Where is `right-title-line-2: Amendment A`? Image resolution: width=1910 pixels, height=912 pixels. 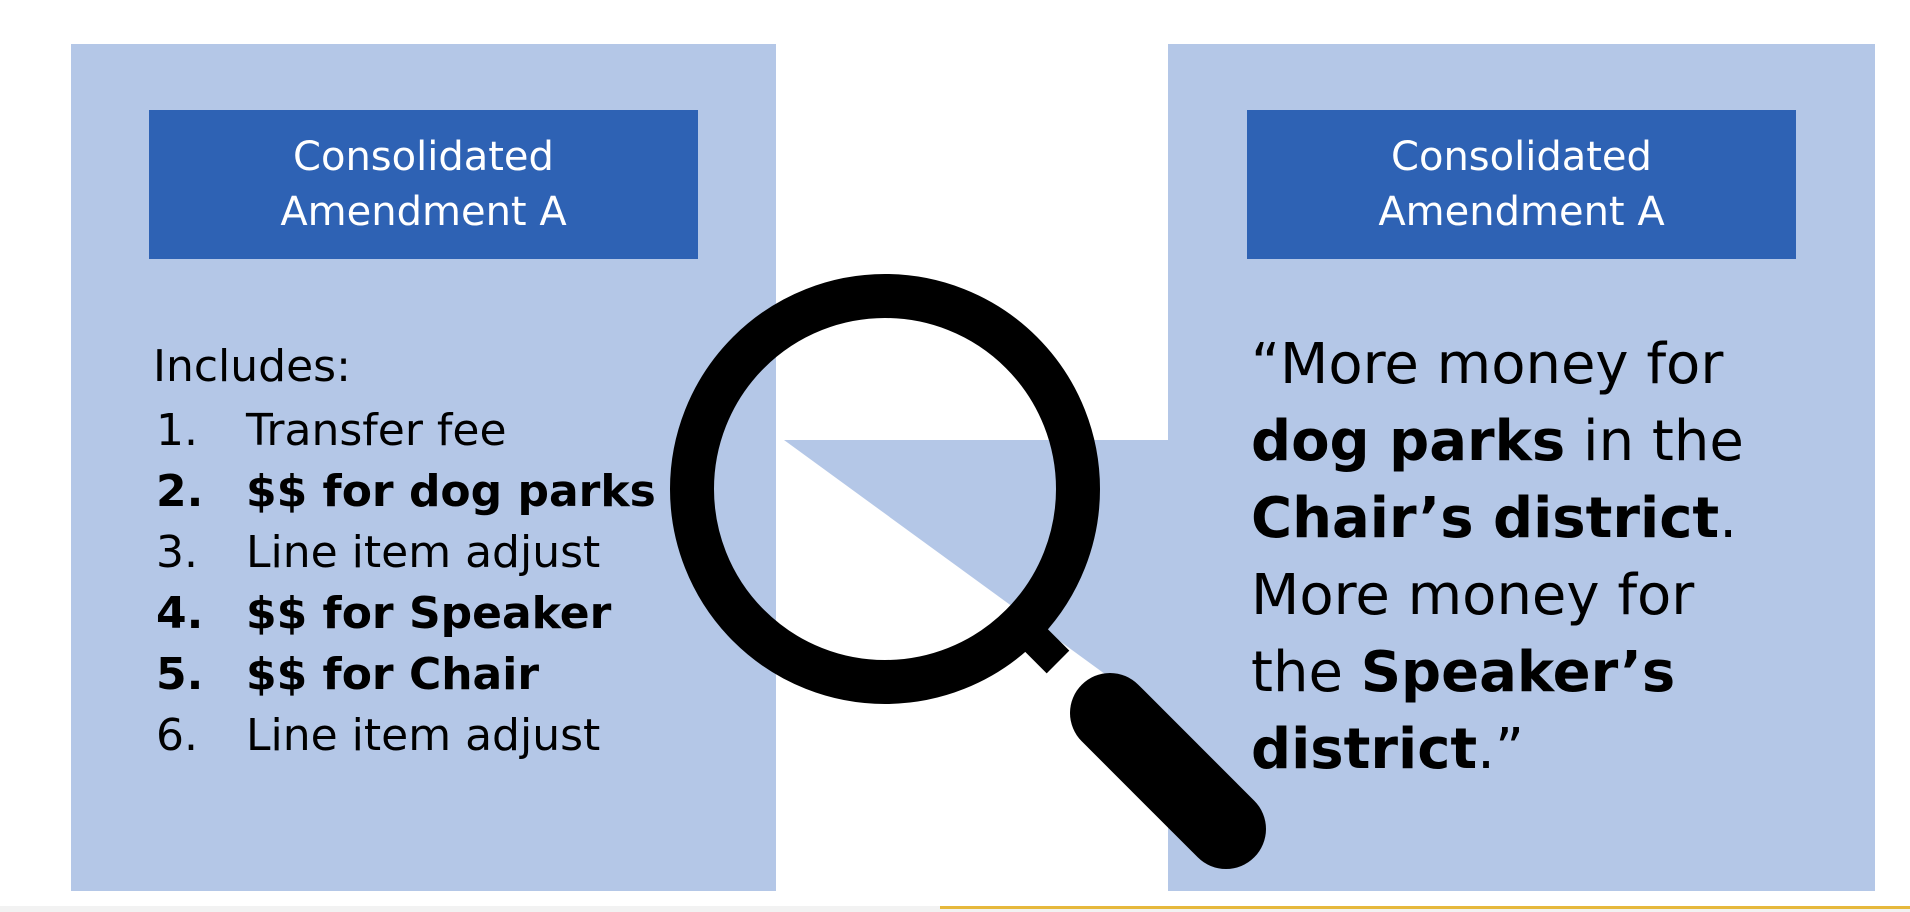
right-title-line-2: Amendment A is located at coordinates (1521, 211).